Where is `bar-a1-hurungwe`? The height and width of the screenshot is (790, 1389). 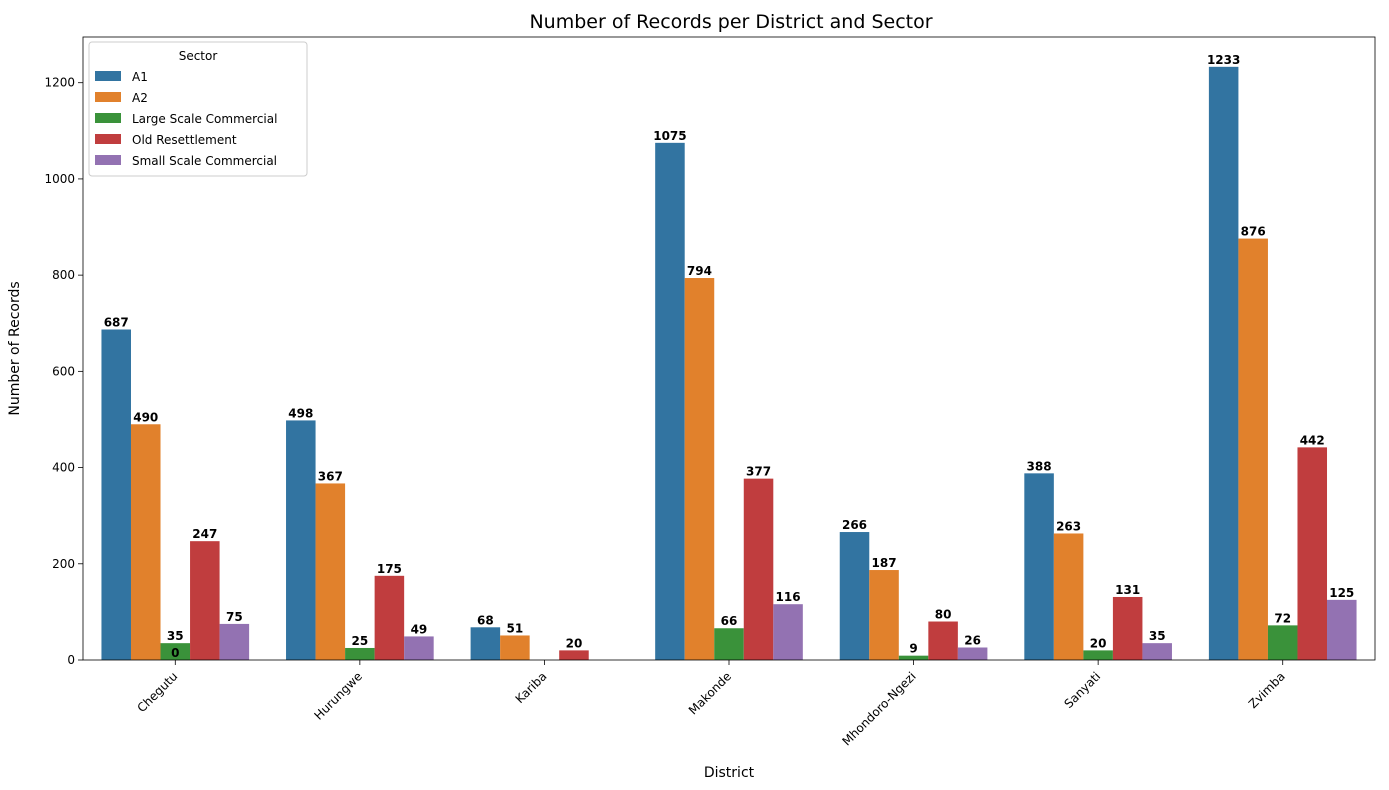 bar-a1-hurungwe is located at coordinates (301, 540).